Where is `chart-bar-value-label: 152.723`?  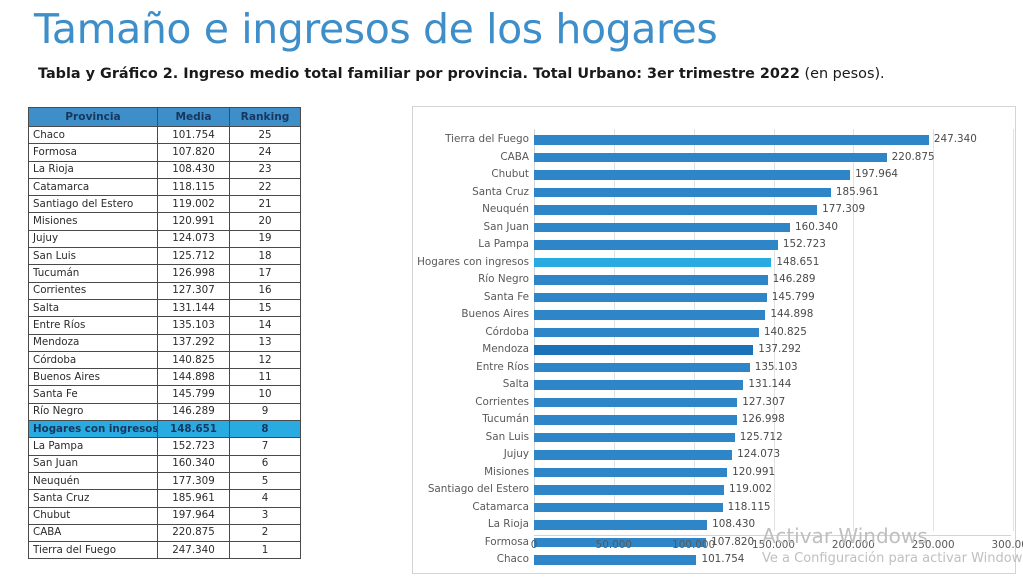 chart-bar-value-label: 152.723 is located at coordinates (804, 244).